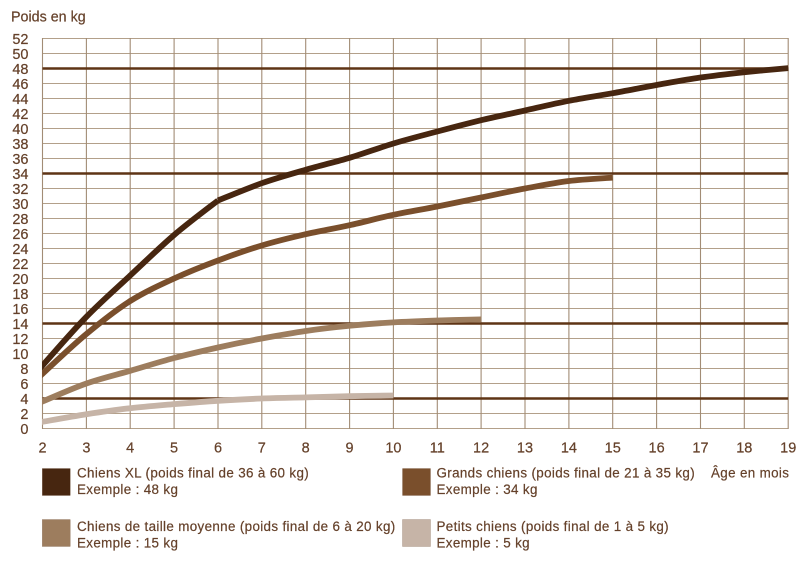 This screenshot has width=800, height=566. What do you see at coordinates (487, 489) in the screenshot?
I see `svg-text: Exemple : 34 kg` at bounding box center [487, 489].